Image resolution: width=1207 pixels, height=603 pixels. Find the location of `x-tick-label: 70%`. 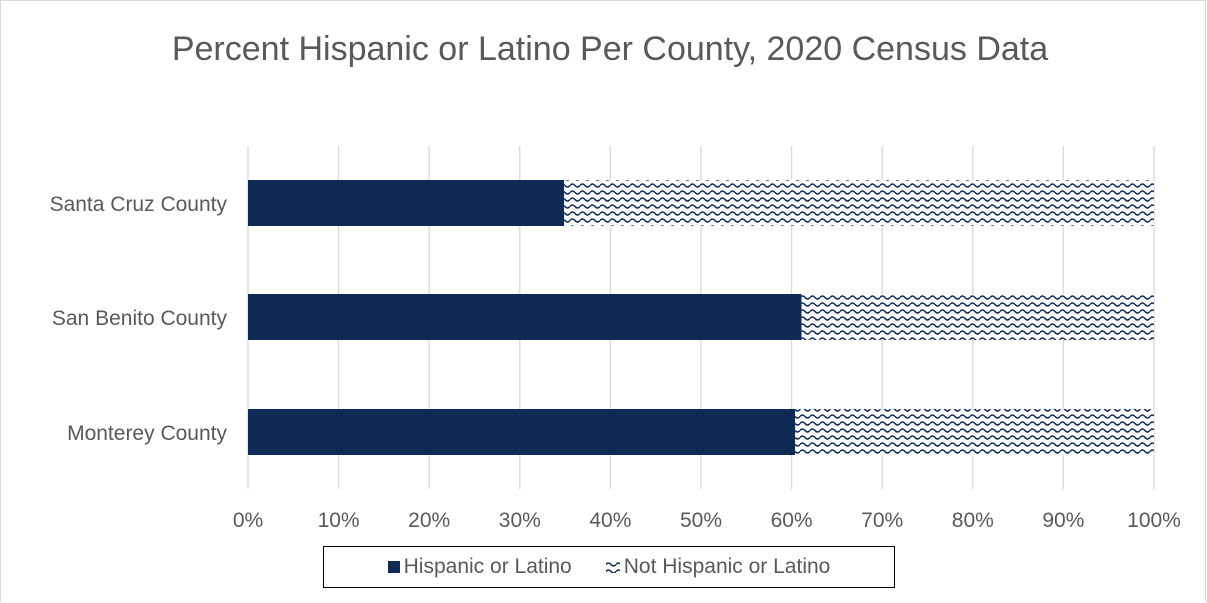

x-tick-label: 70% is located at coordinates (882, 520).